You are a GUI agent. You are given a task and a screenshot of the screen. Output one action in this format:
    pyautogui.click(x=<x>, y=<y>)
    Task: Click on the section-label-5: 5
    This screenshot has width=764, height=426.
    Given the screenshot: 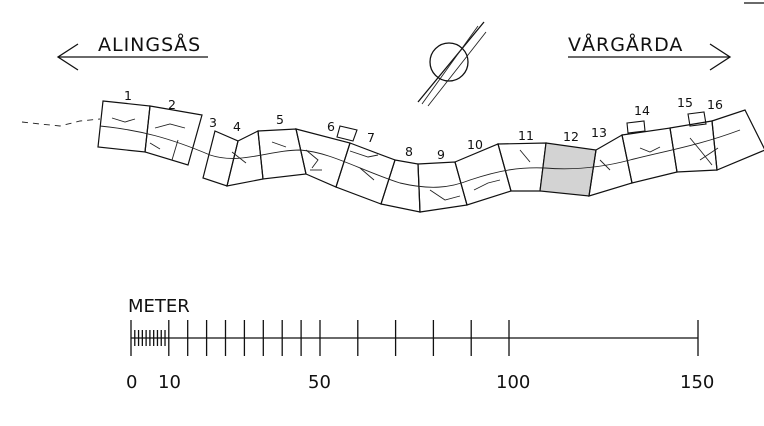 What is the action you would take?
    pyautogui.click(x=280, y=119)
    